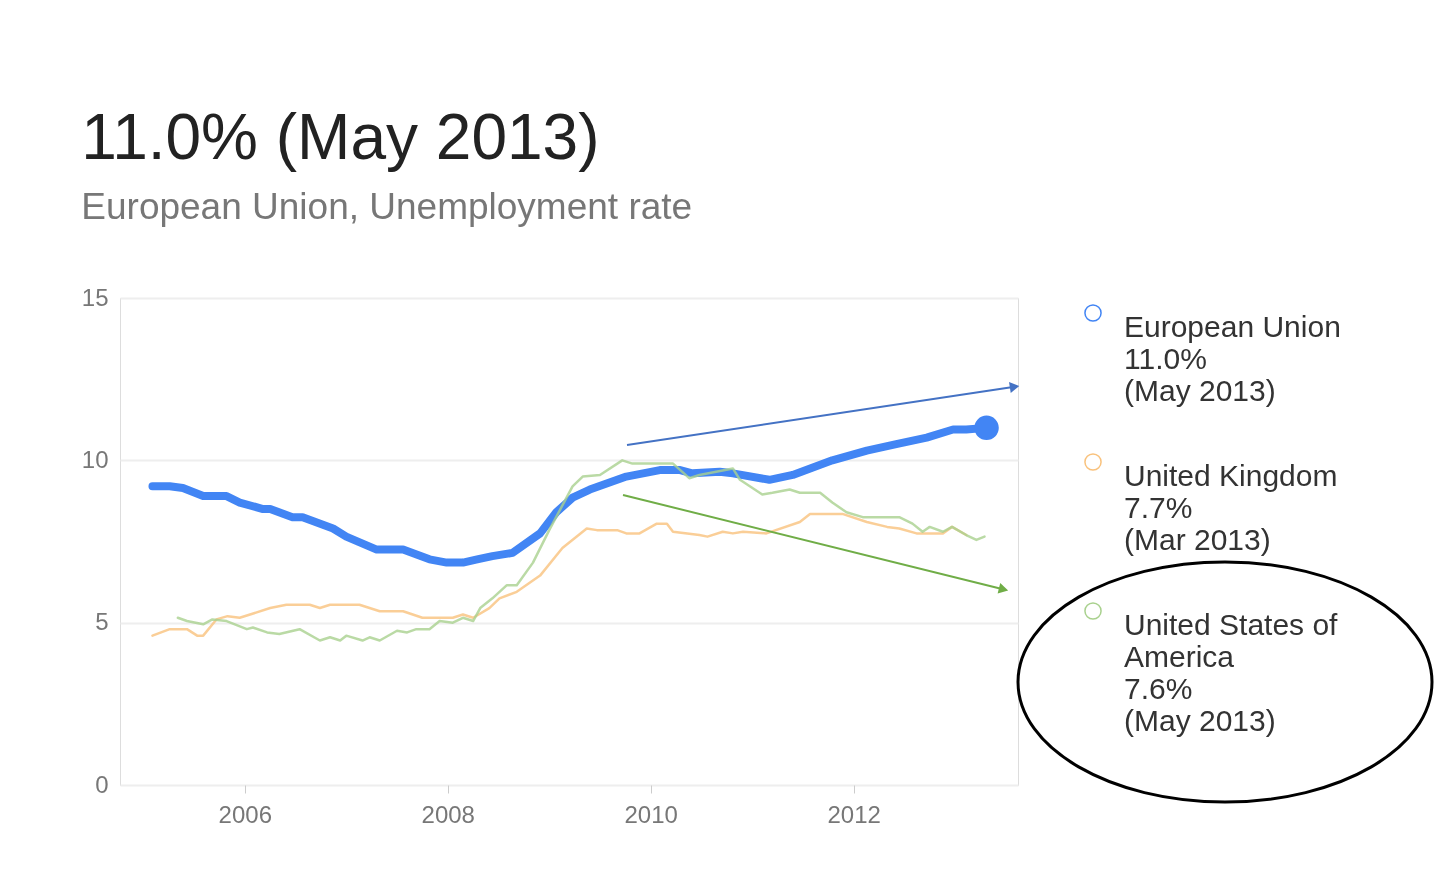 The image size is (1452, 892). I want to click on y-tick-label: 10, so click(95, 459).